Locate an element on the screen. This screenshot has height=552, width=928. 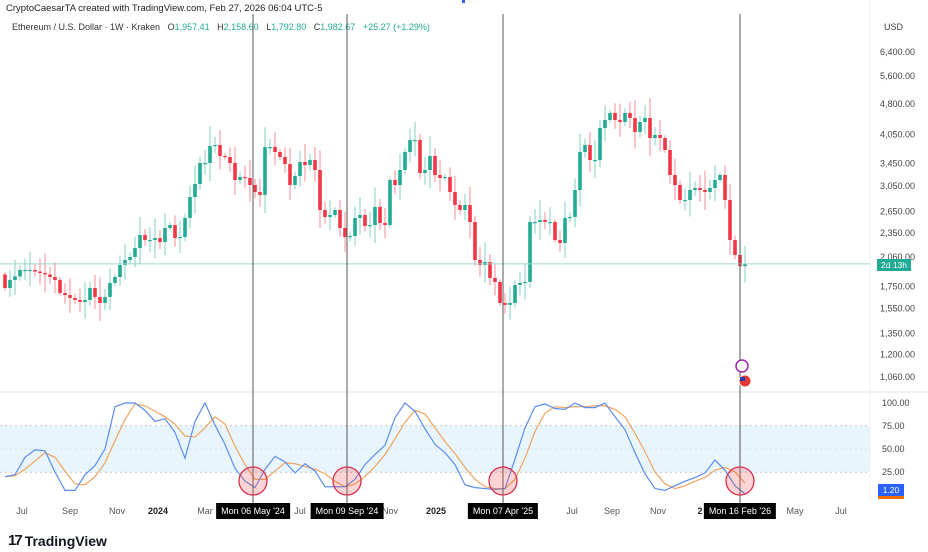
time-axis-label: Jul is located at coordinates (572, 511).